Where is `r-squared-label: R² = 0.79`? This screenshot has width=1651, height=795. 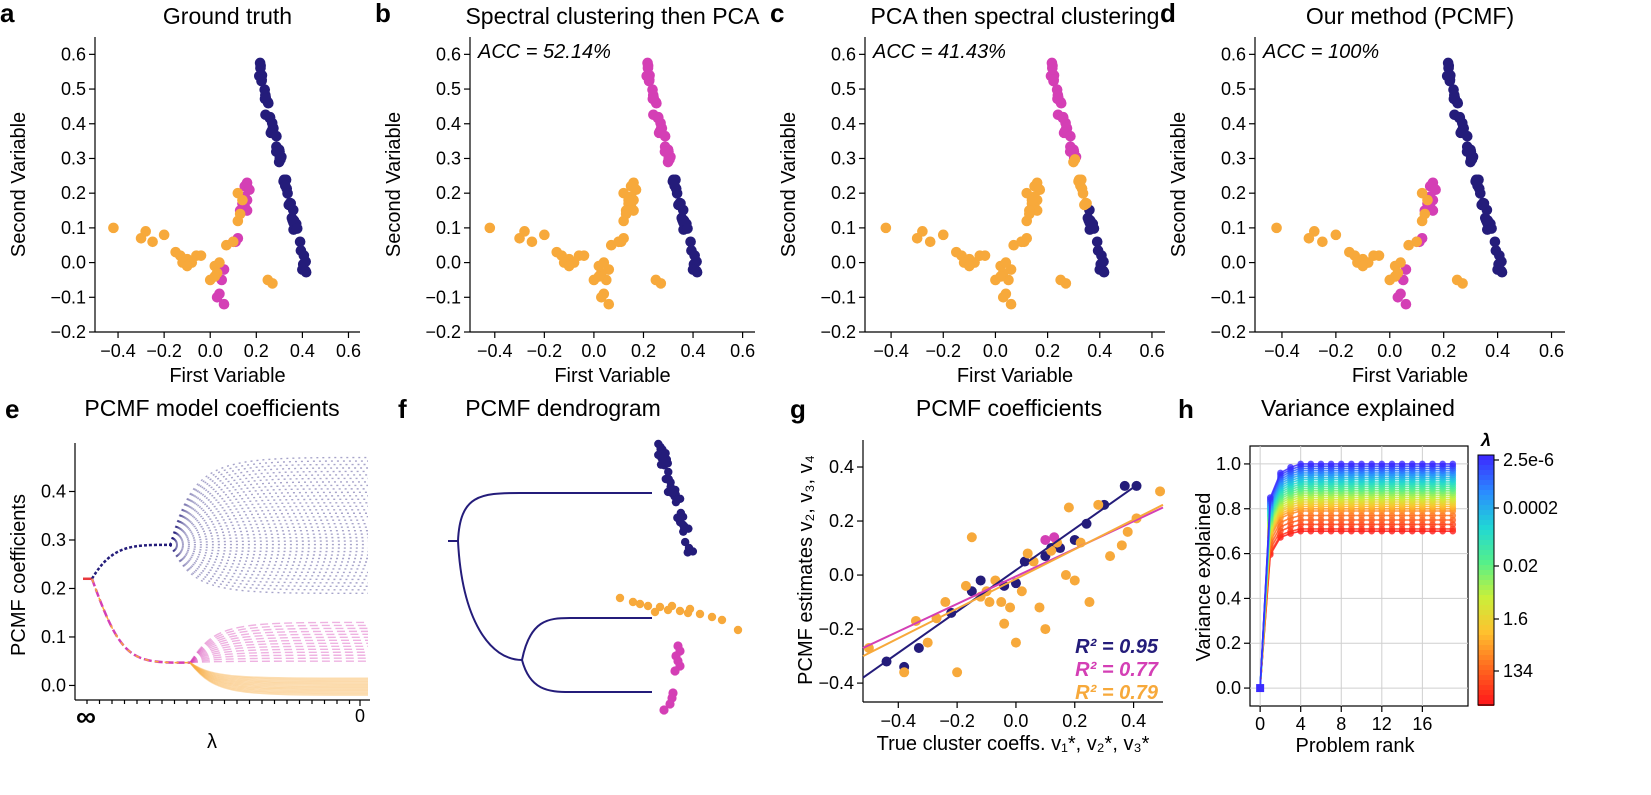 r-squared-label: R² = 0.79 is located at coordinates (1117, 693).